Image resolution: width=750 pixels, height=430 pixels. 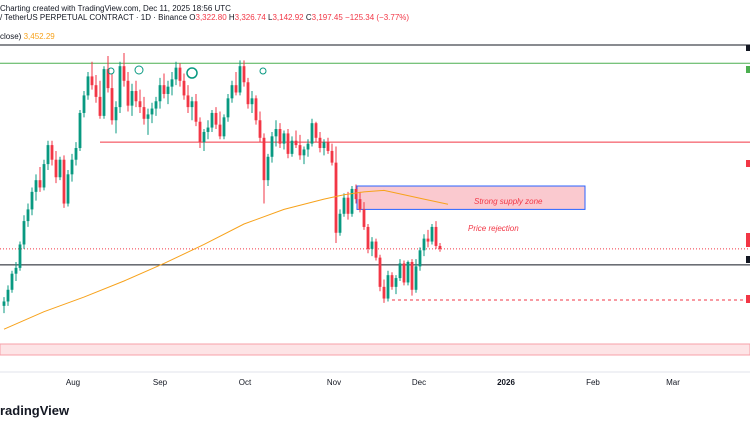 What do you see at coordinates (187, 72) in the screenshot?
I see `top-markers` at bounding box center [187, 72].